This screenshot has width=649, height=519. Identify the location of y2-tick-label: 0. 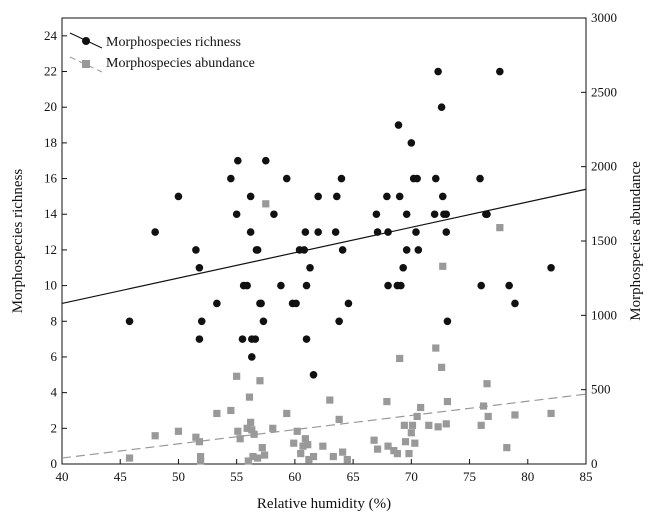
(594, 463).